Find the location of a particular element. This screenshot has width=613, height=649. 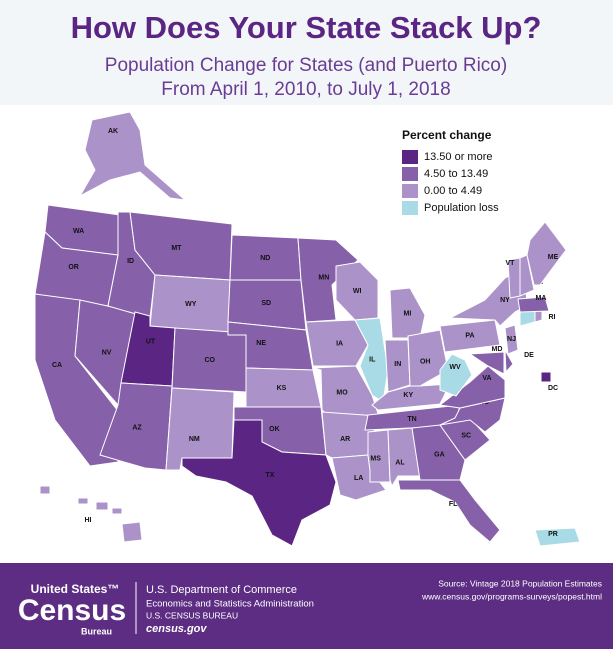

state-label: WV is located at coordinates (455, 367).